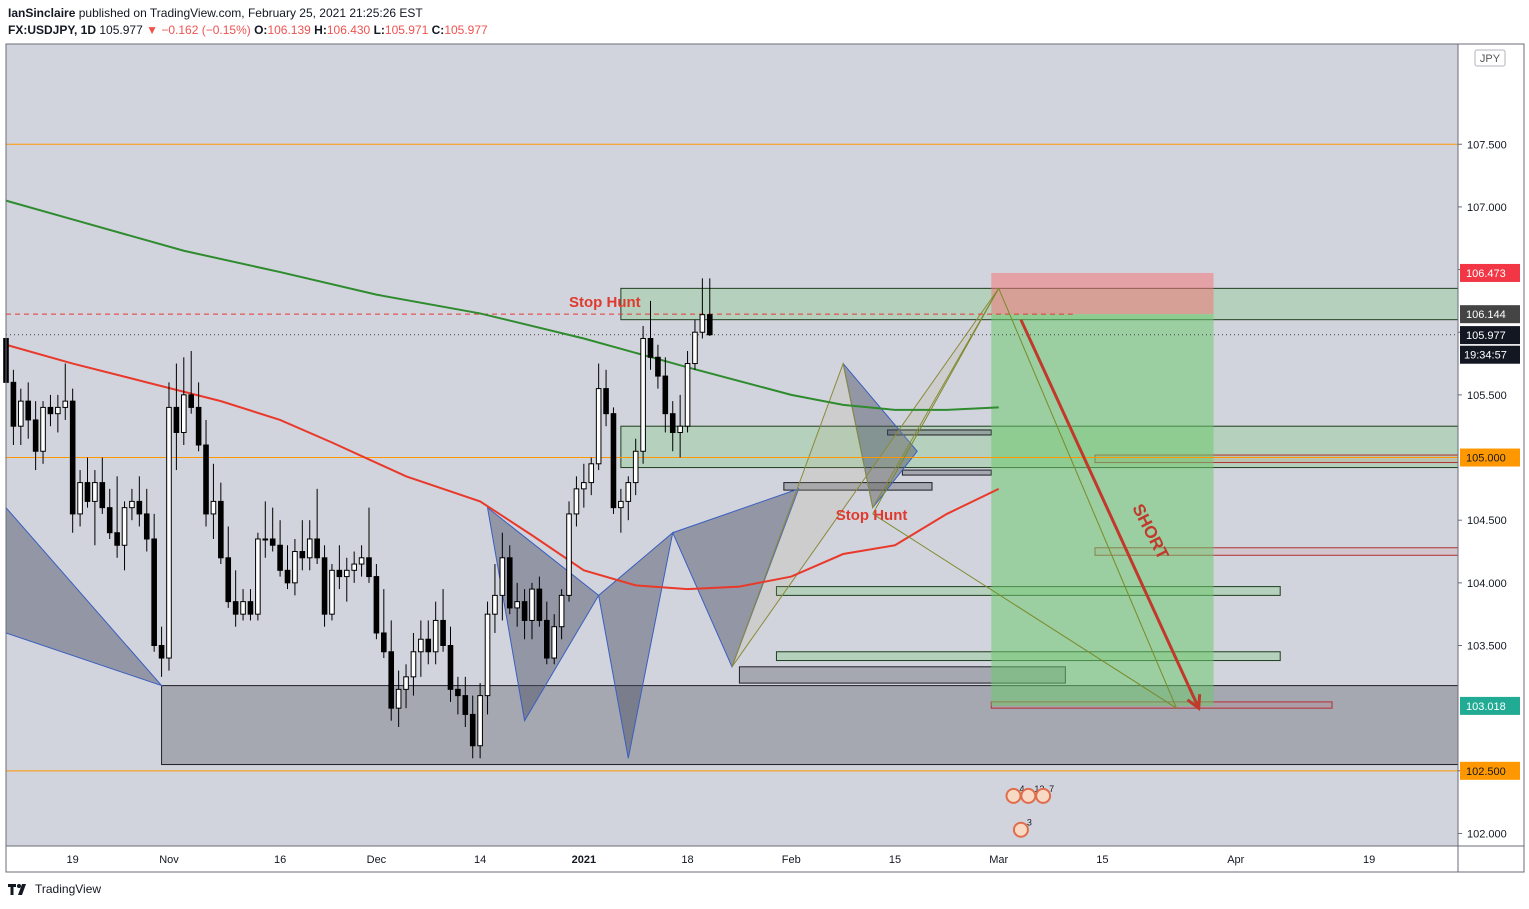 Image resolution: width=1529 pixels, height=909 pixels. Describe the element at coordinates (1102, 293) in the screenshot. I see `short-position-stop-area` at that location.